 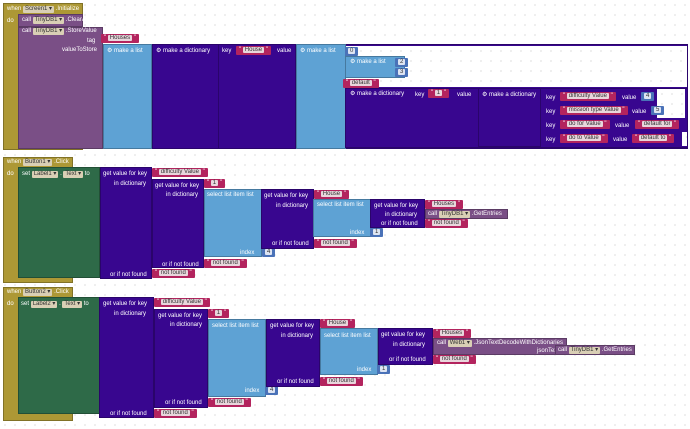 I want to click on block-text: mission type Value, so click(x=593, y=110).